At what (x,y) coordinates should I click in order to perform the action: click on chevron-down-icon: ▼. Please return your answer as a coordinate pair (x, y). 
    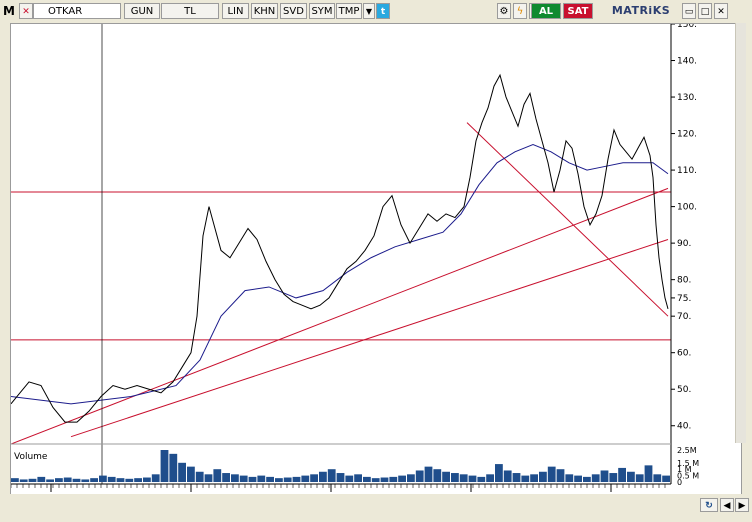
    Looking at the image, I should click on (369, 11).